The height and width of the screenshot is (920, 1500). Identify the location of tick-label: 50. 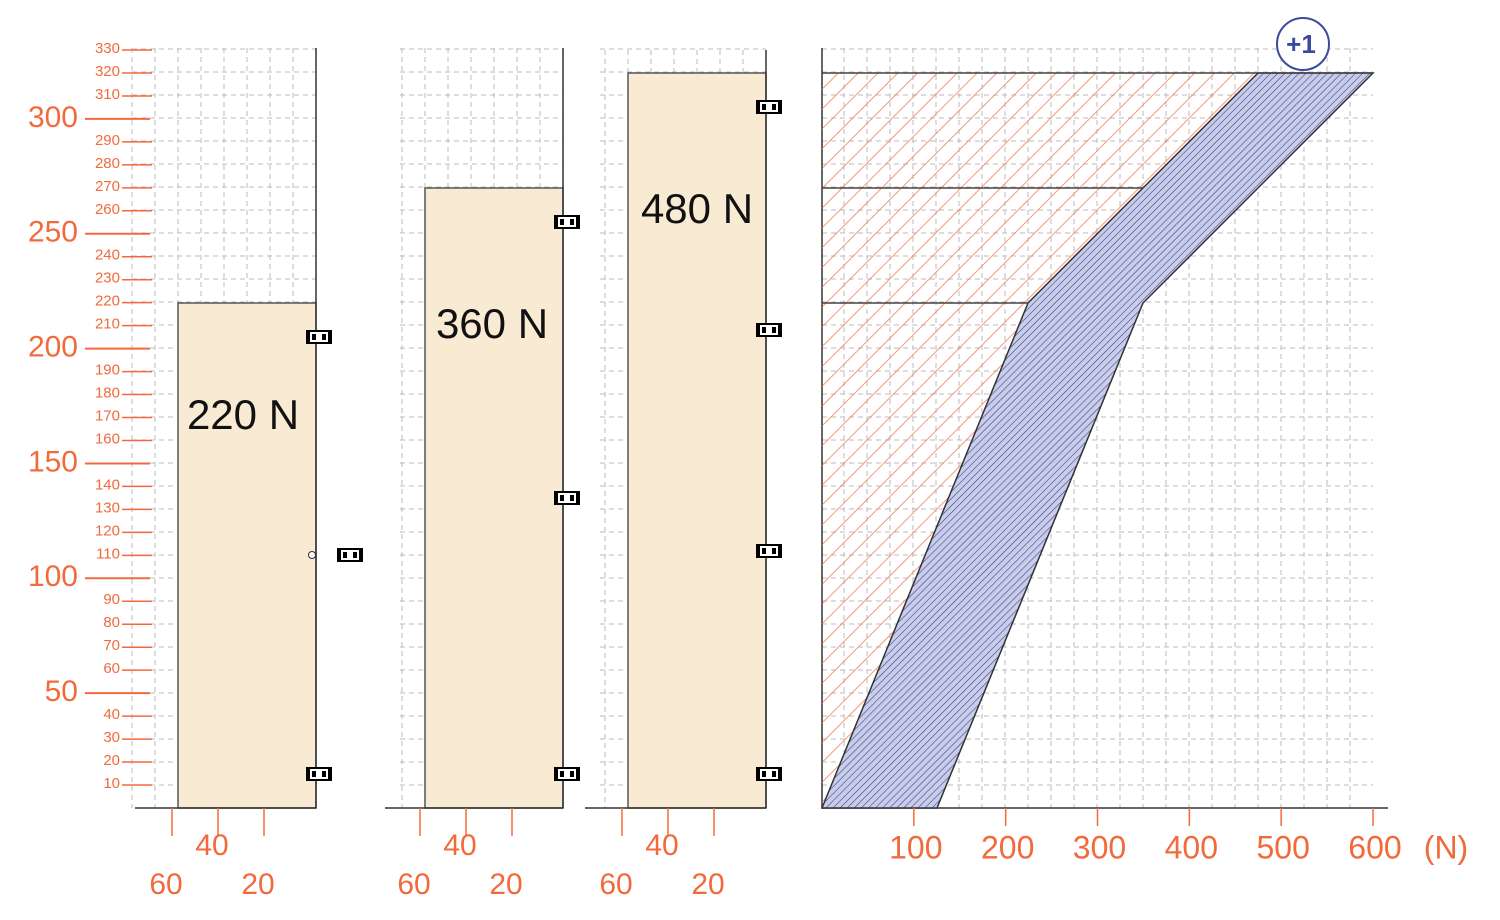
(61, 691).